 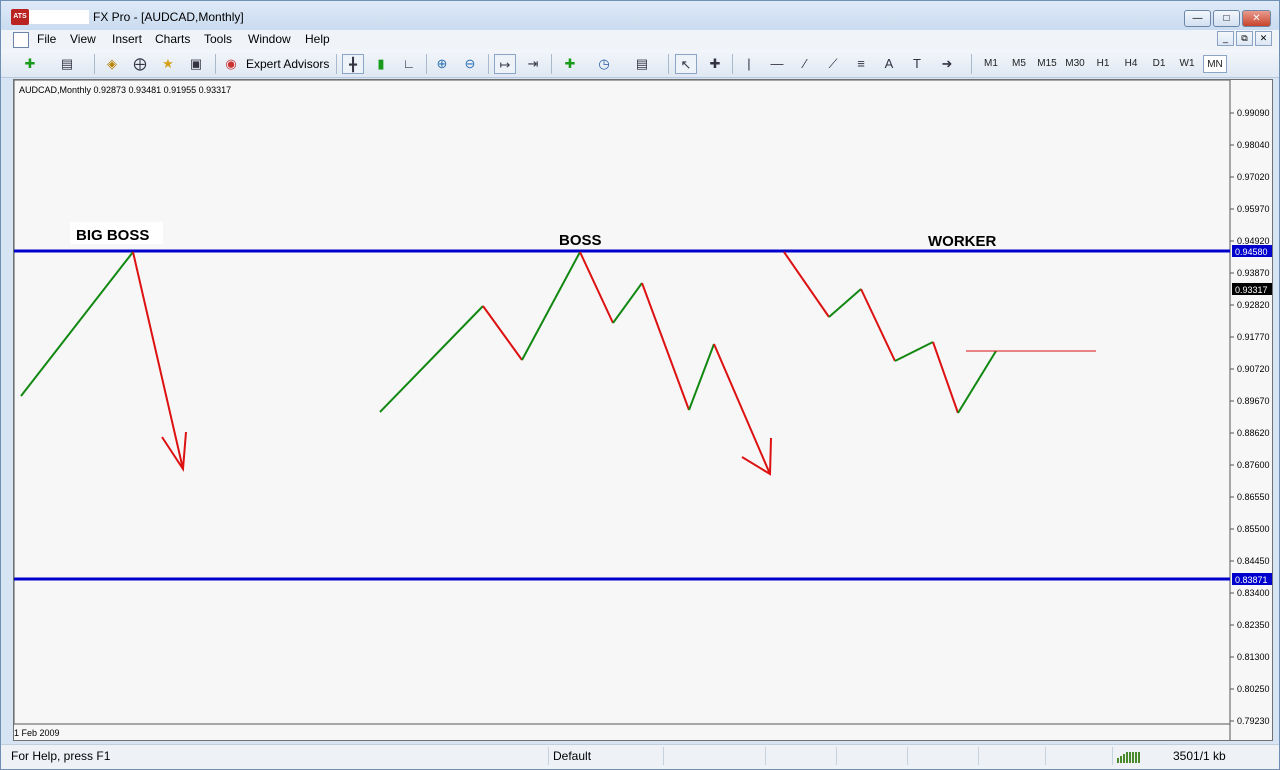 What do you see at coordinates (83, 39) in the screenshot?
I see `menu-view: View` at bounding box center [83, 39].